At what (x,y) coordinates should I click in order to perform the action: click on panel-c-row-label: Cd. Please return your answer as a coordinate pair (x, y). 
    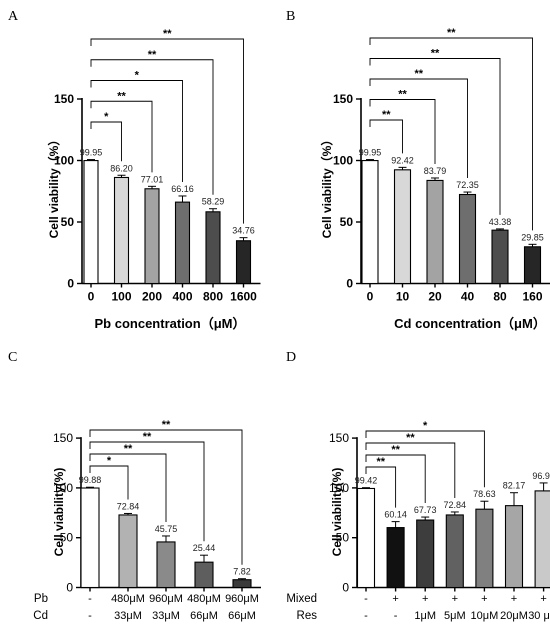
    Looking at the image, I should click on (40, 616).